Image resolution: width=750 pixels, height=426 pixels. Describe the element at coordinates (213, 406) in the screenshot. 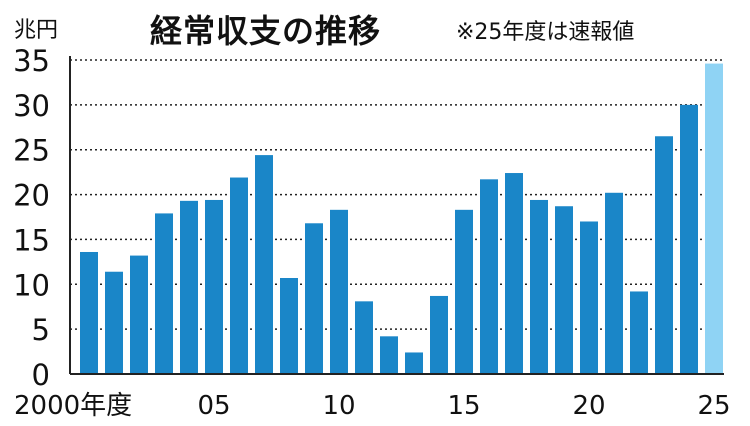

I see `x-tick-label: 05` at that location.